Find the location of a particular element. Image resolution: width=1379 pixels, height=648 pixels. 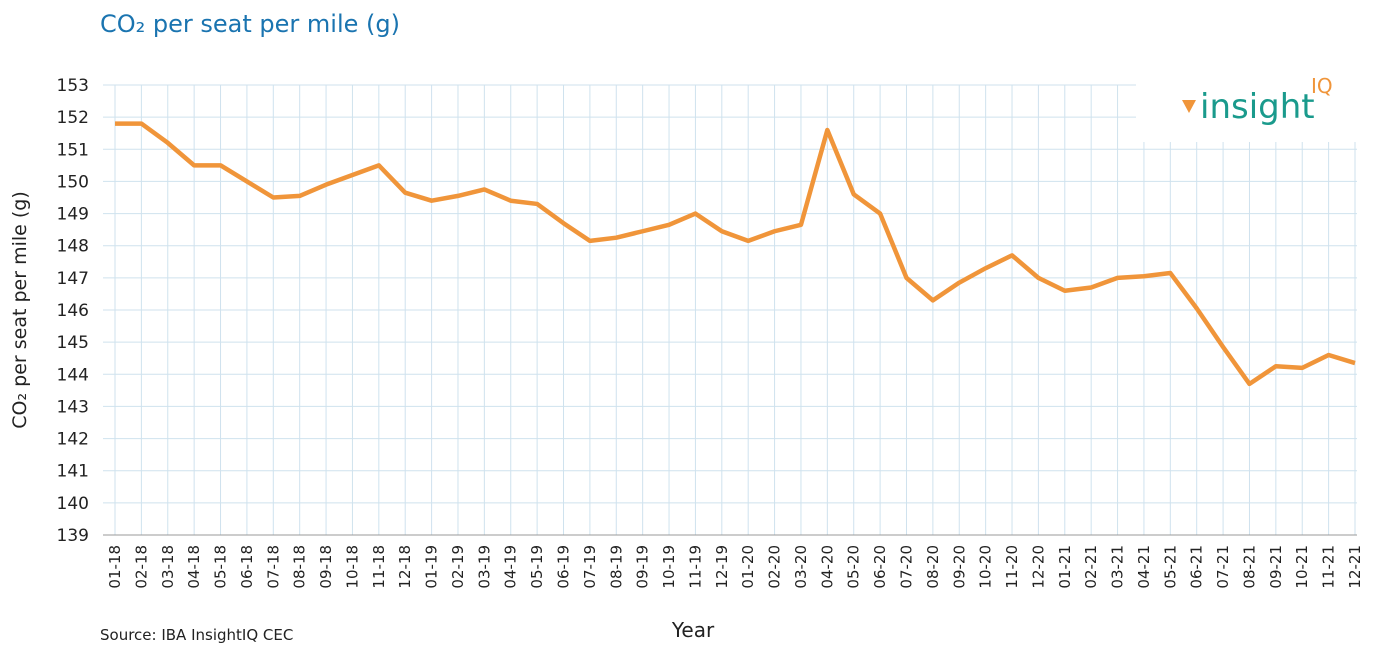

x-tick-label: 03-18 is located at coordinates (168, 567).